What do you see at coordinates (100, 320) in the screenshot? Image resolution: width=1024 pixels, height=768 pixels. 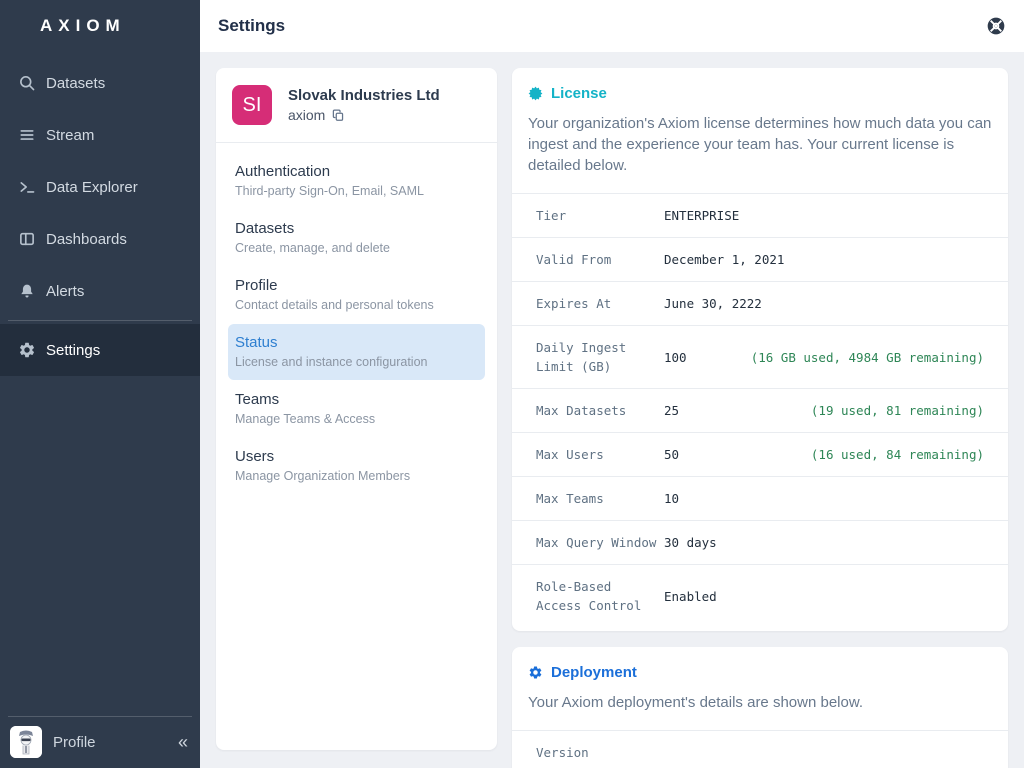 I see `nav-divider` at bounding box center [100, 320].